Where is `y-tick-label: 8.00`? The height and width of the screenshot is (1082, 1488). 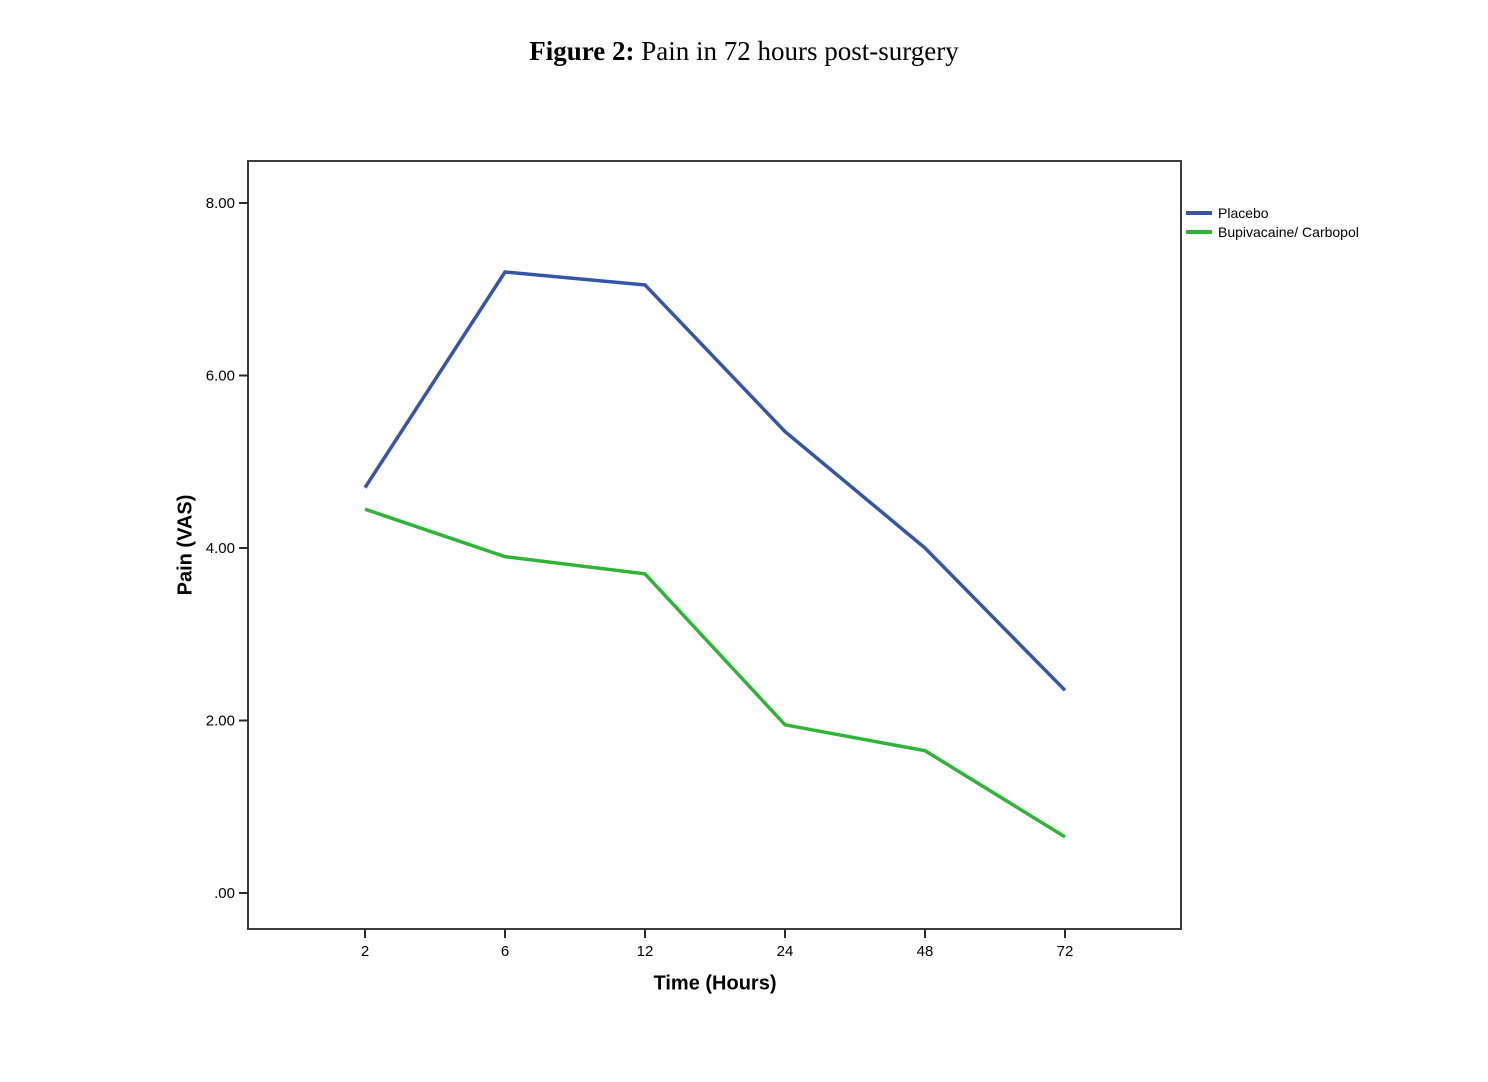 y-tick-label: 8.00 is located at coordinates (220, 203).